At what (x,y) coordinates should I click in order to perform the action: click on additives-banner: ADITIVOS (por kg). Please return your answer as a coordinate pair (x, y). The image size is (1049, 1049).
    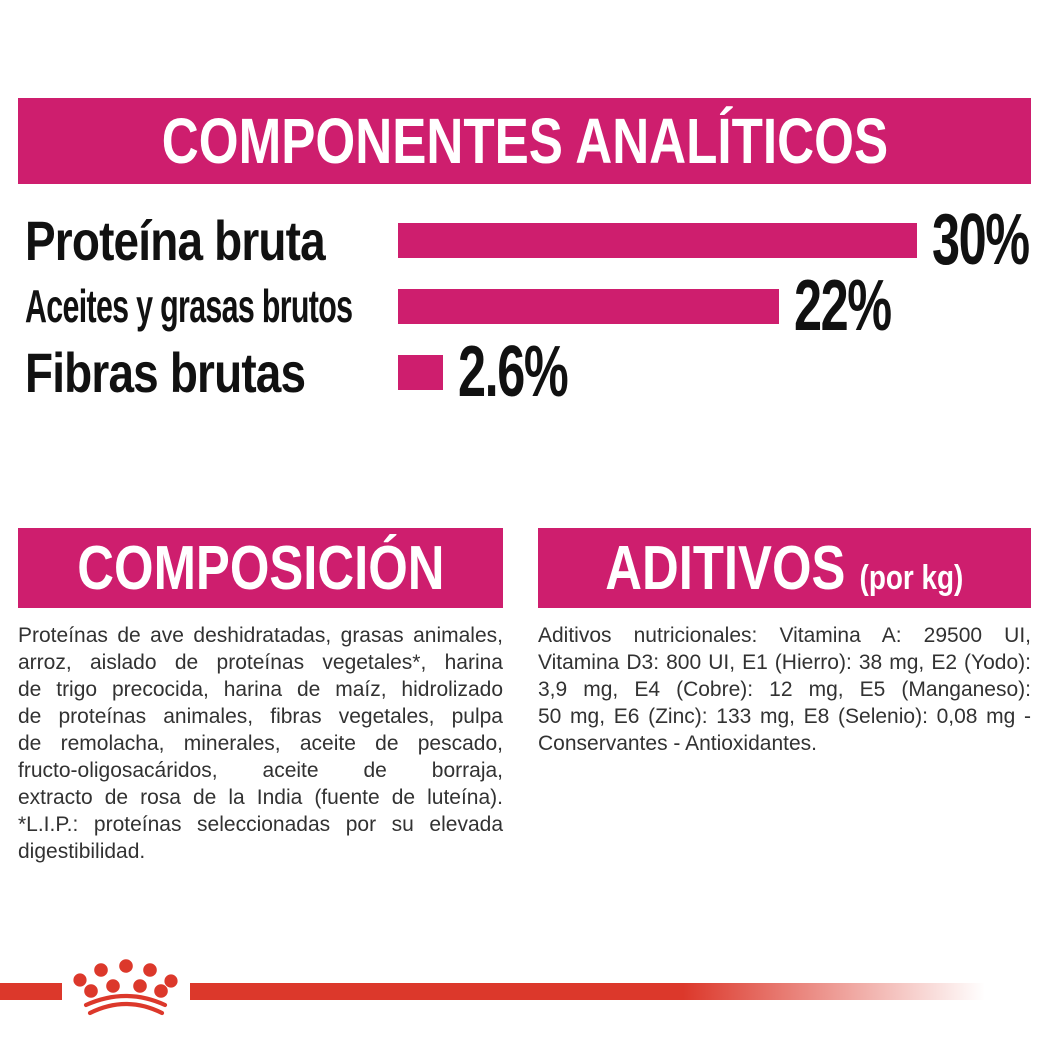
    Looking at the image, I should click on (784, 568).